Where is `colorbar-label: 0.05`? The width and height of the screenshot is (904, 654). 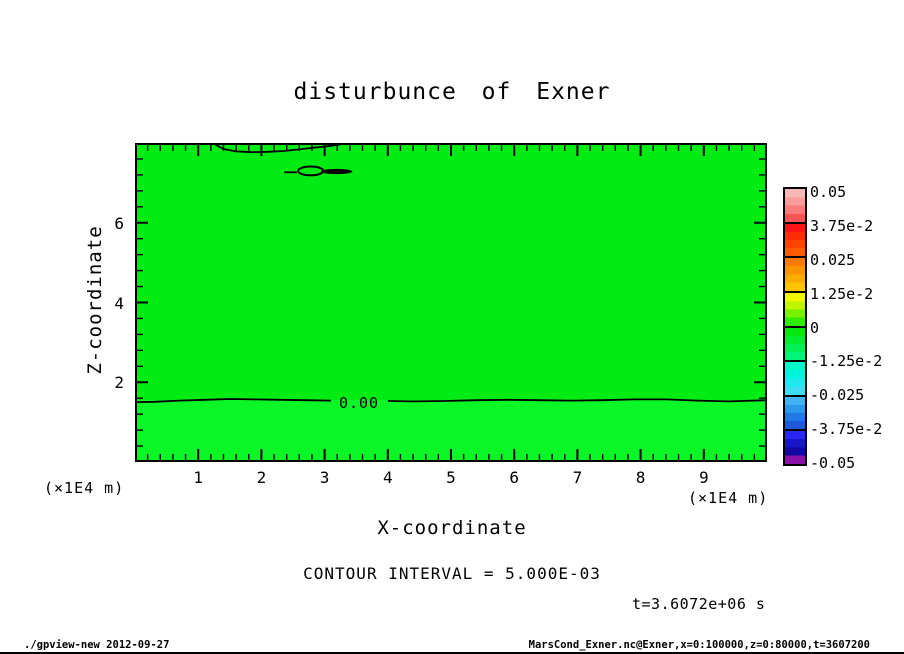
colorbar-label: 0.05 is located at coordinates (828, 192).